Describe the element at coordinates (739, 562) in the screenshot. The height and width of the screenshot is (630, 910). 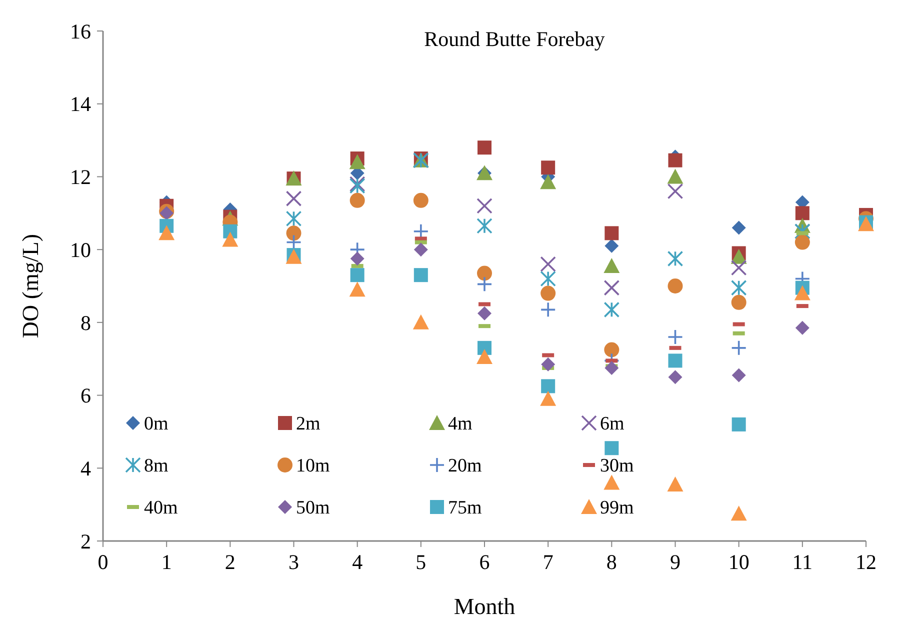
I see `x-tick-label: 10` at that location.